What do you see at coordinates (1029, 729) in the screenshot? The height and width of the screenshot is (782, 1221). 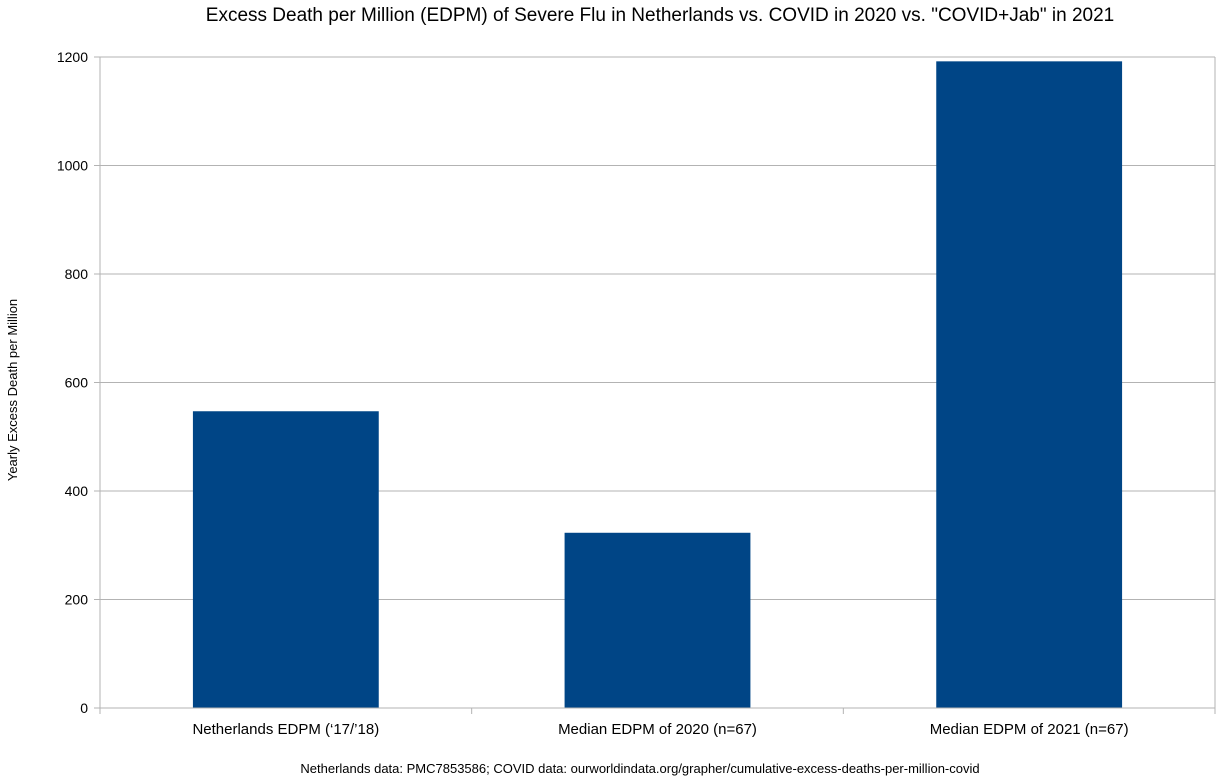 I see `x-tick-label: Median EDPM of 2021 (n=67)` at bounding box center [1029, 729].